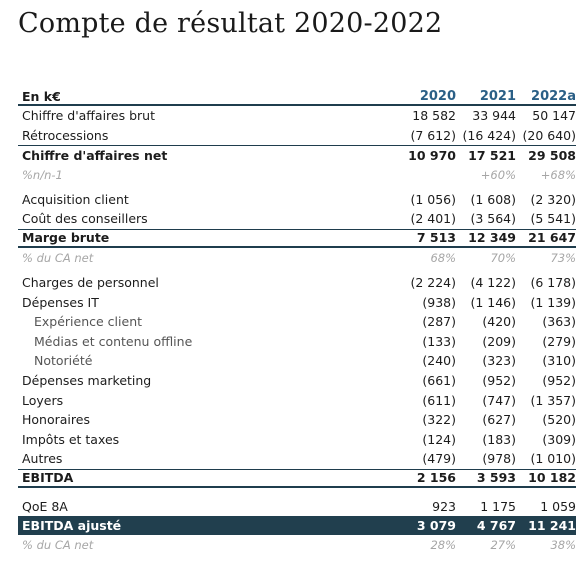 The width and height of the screenshot is (584, 574). I want to click on value-2021: (323), so click(499, 361).